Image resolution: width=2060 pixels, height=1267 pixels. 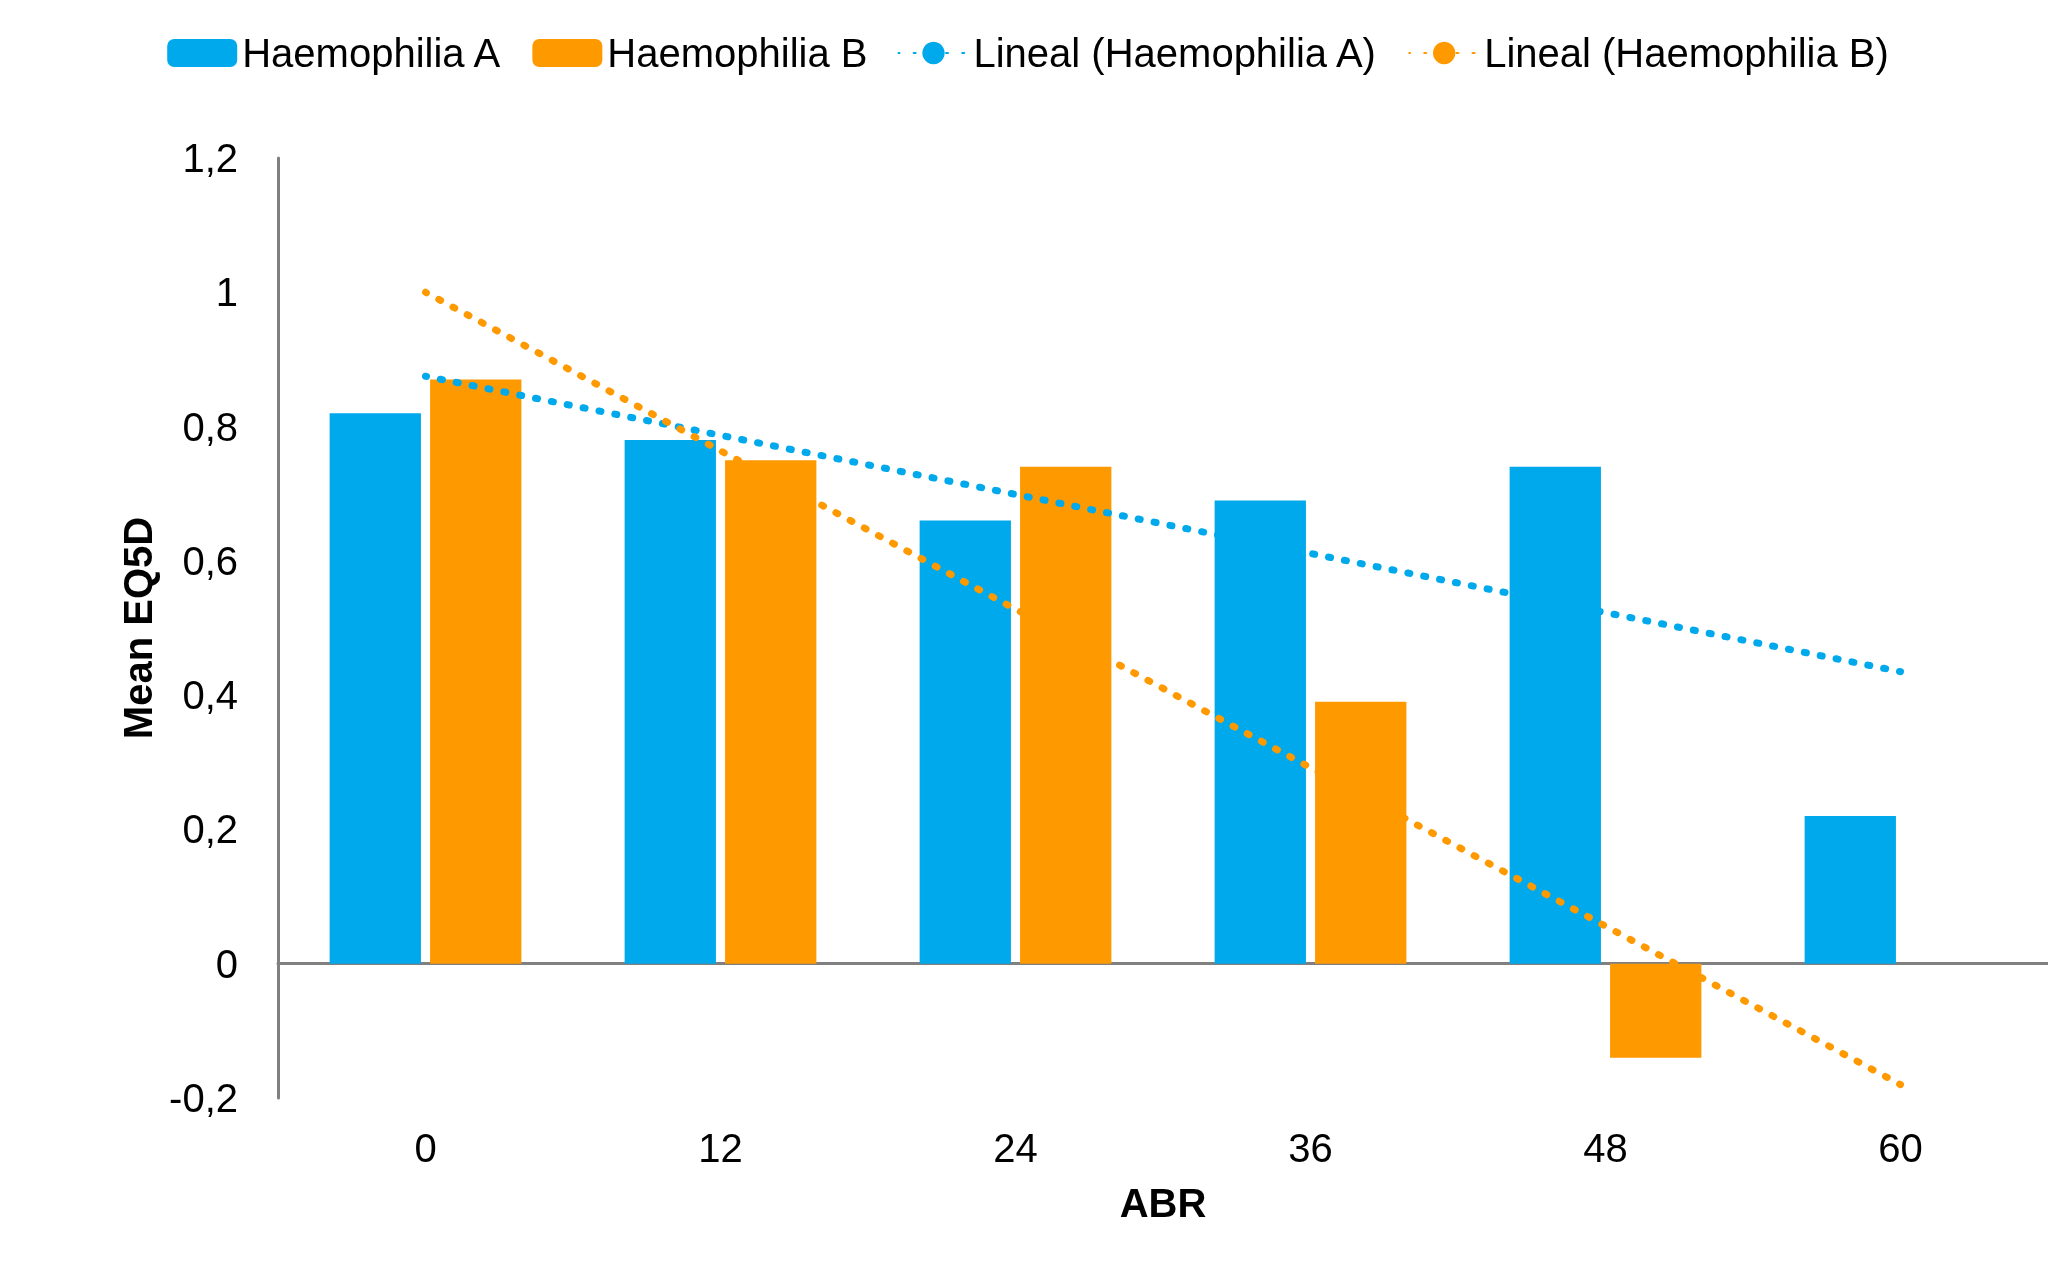 What do you see at coordinates (210, 426) in the screenshot?
I see `y-tick-label: 0,8` at bounding box center [210, 426].